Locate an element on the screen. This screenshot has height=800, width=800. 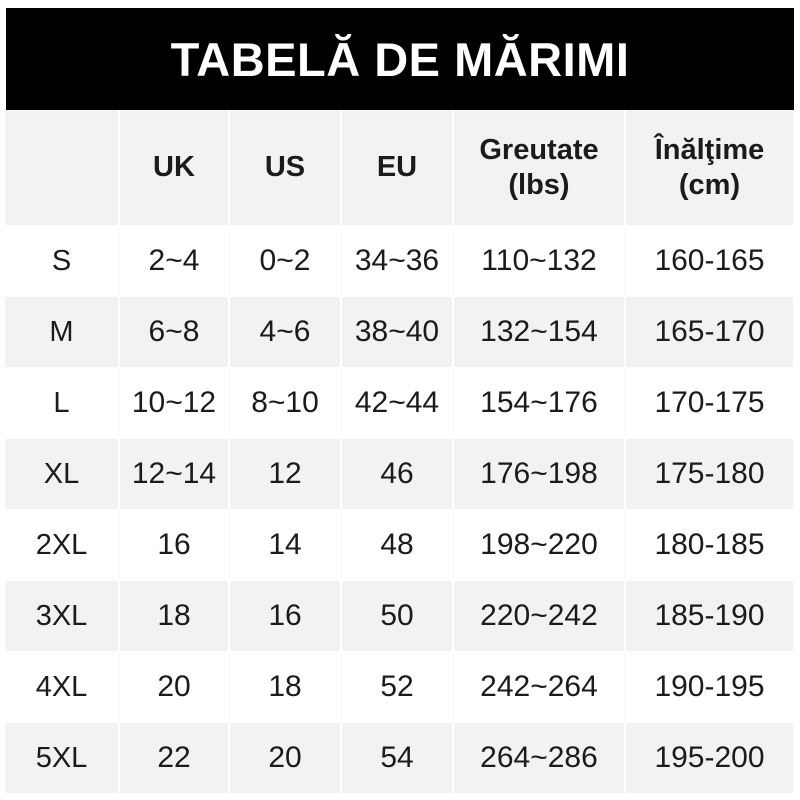
title-banner: TABELĂ DE MĂRIMI is located at coordinates (400, 59).